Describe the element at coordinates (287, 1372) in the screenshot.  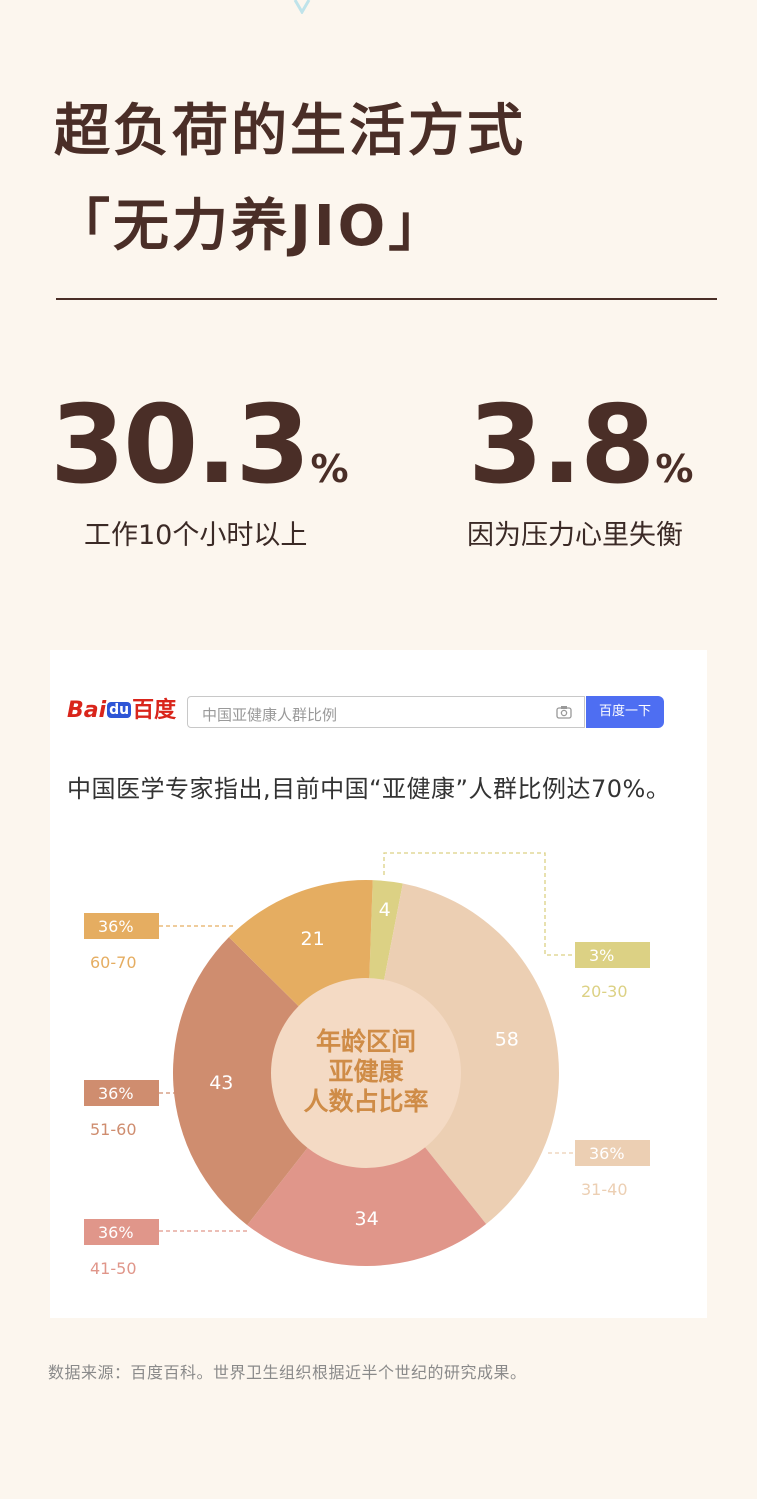
I see `data-source-note: 数据来源：百度百科。世界卫生组织根据近半个世纪的研究成果。` at that location.